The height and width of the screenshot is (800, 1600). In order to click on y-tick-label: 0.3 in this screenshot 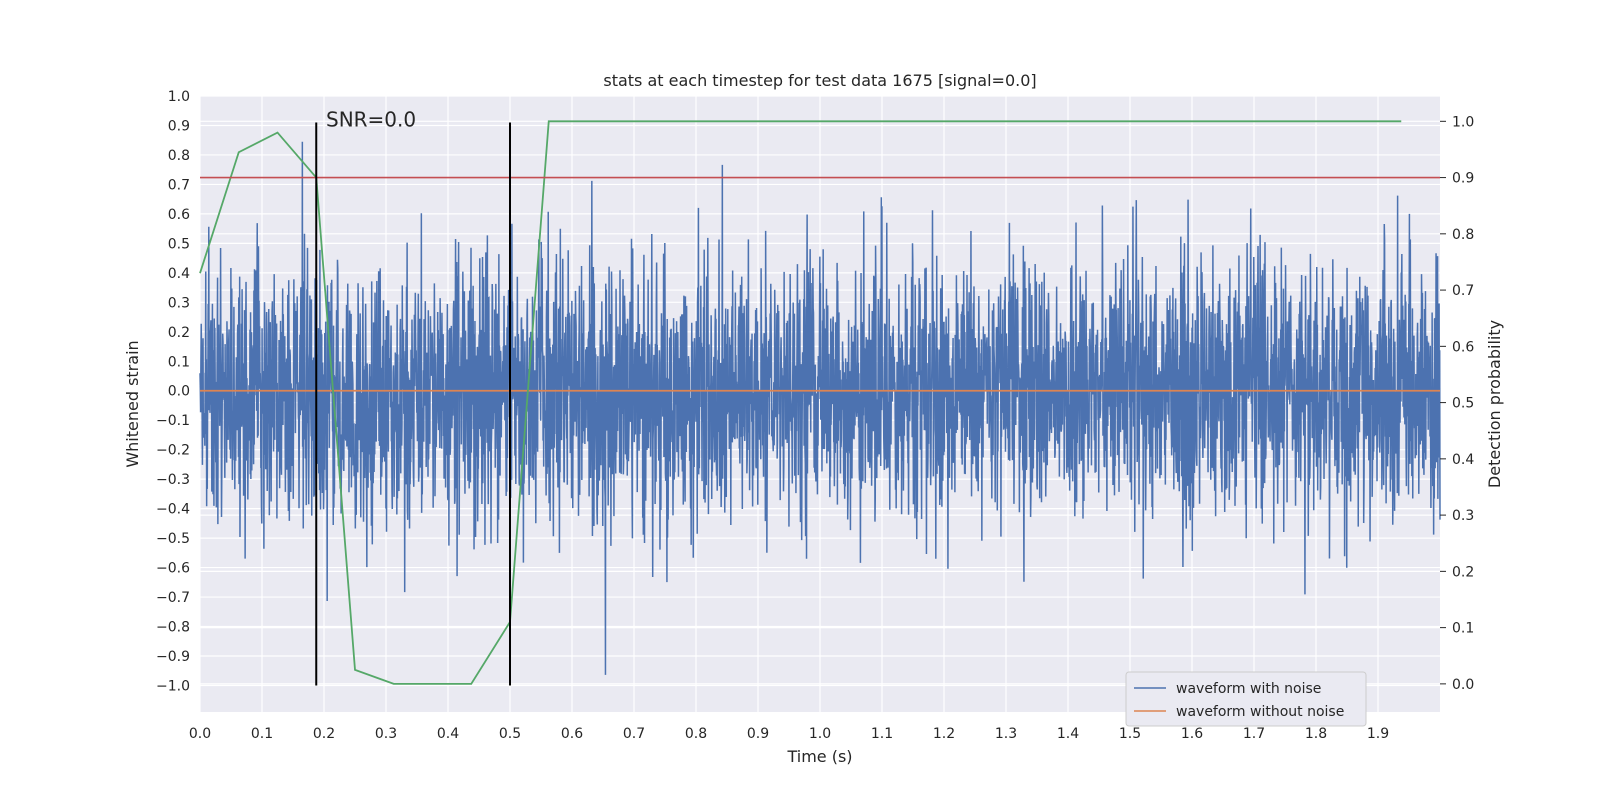, I will do `click(179, 303)`.